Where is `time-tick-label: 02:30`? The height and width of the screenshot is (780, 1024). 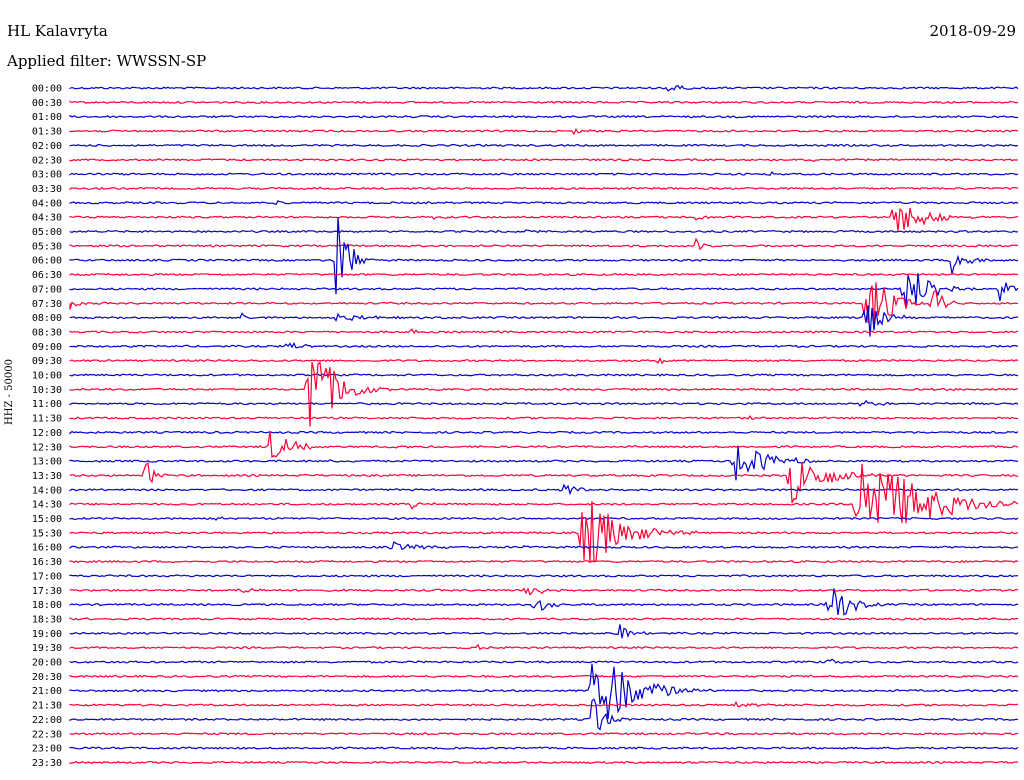 time-tick-label: 02:30 is located at coordinates (47, 160).